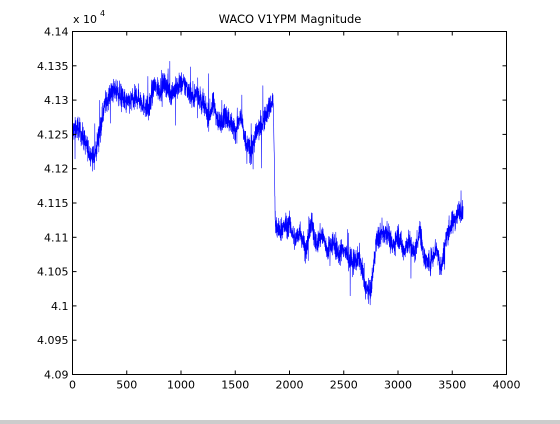  What do you see at coordinates (53, 203) in the screenshot?
I see `y-tick-label: 4.115` at bounding box center [53, 203].